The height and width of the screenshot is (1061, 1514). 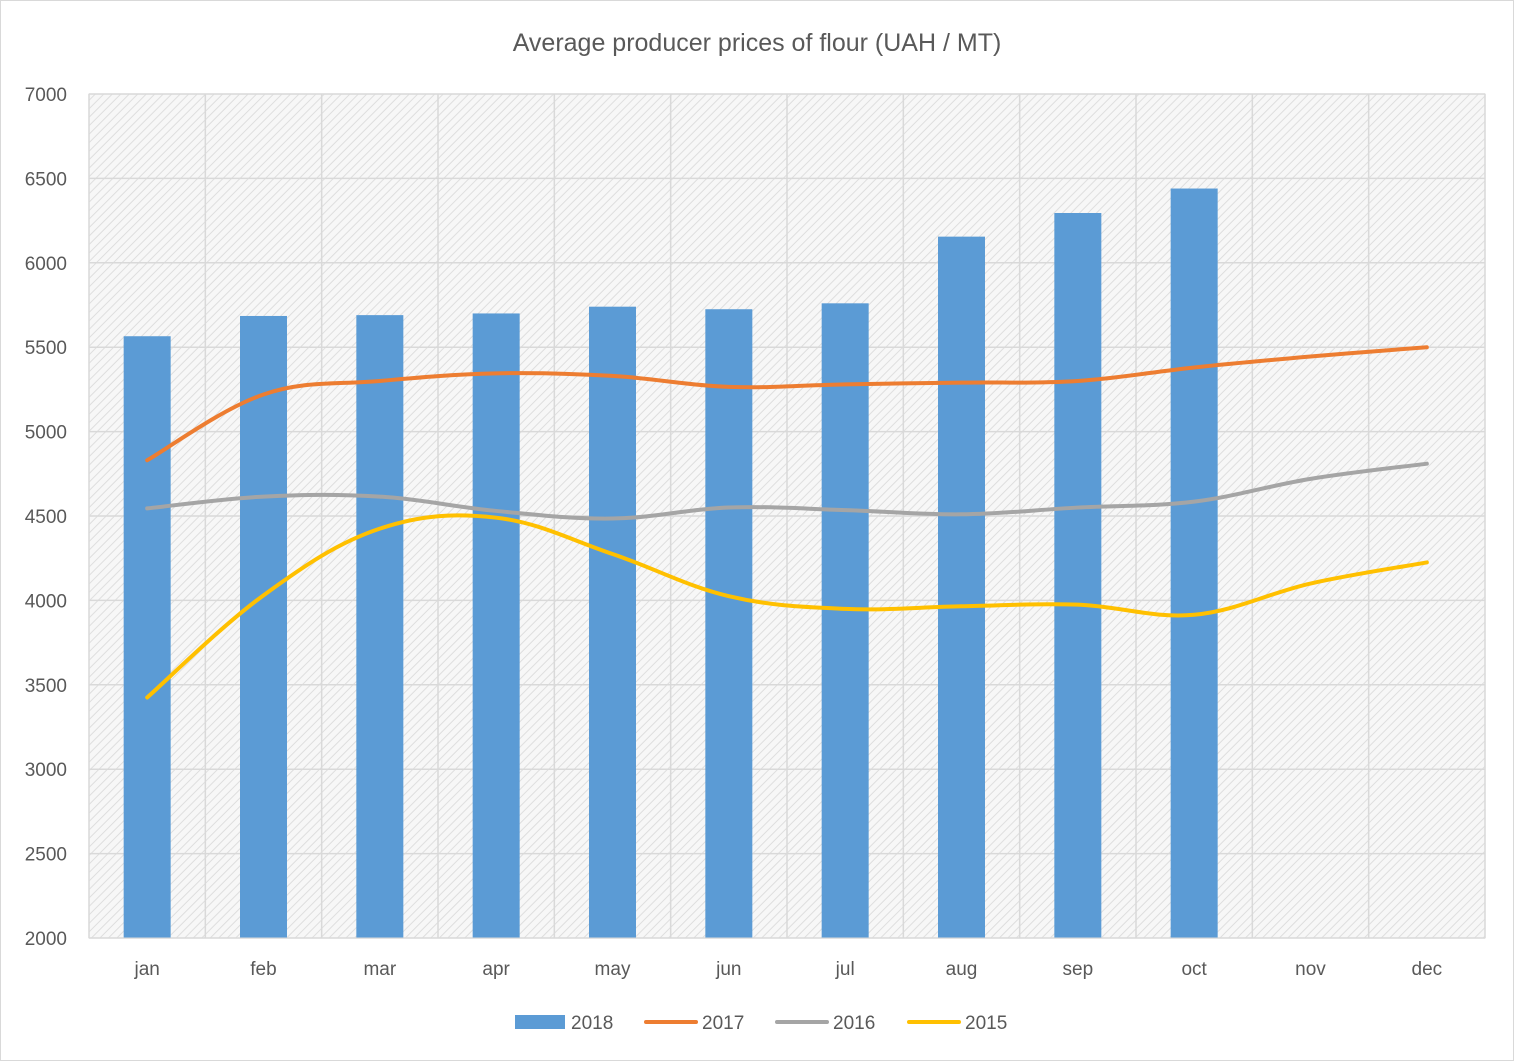 I want to click on x-tick-label: nov, so click(x=1310, y=969).